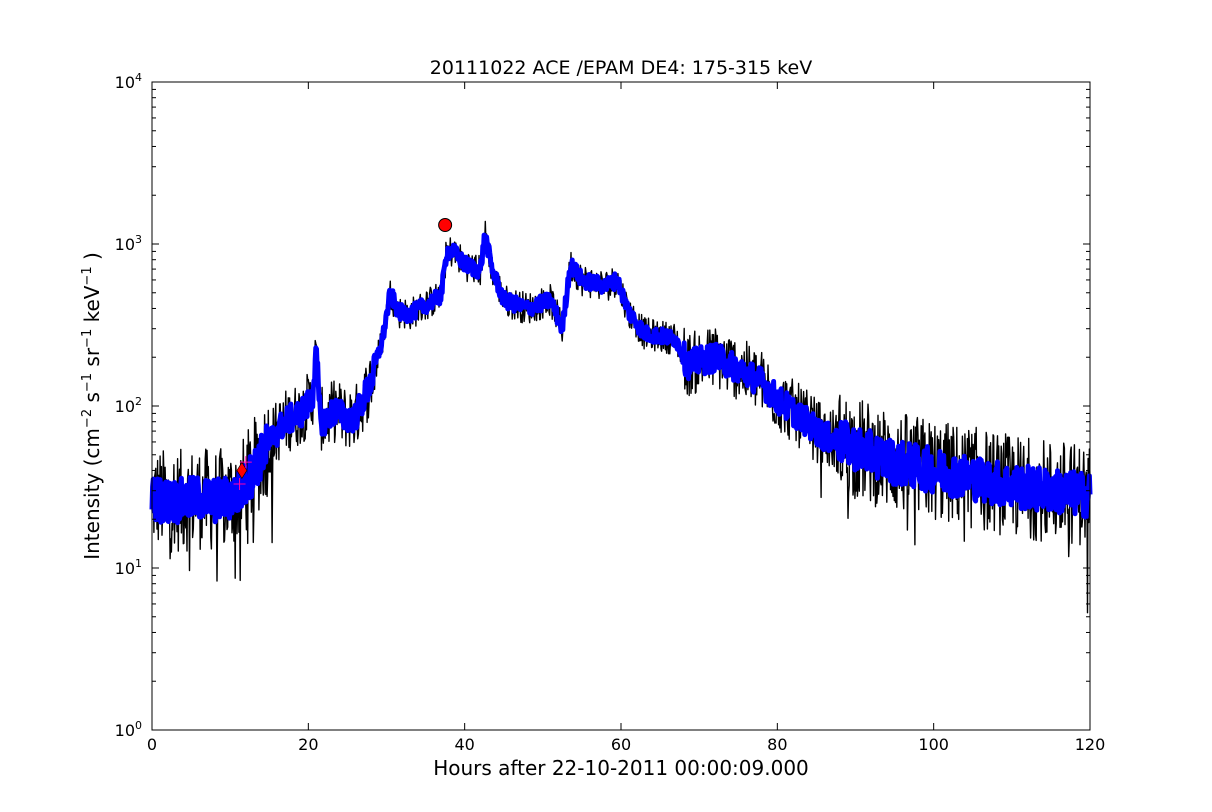 This screenshot has height=812, width=1212. What do you see at coordinates (1090, 744) in the screenshot?
I see `x-tick-label: 120` at bounding box center [1090, 744].